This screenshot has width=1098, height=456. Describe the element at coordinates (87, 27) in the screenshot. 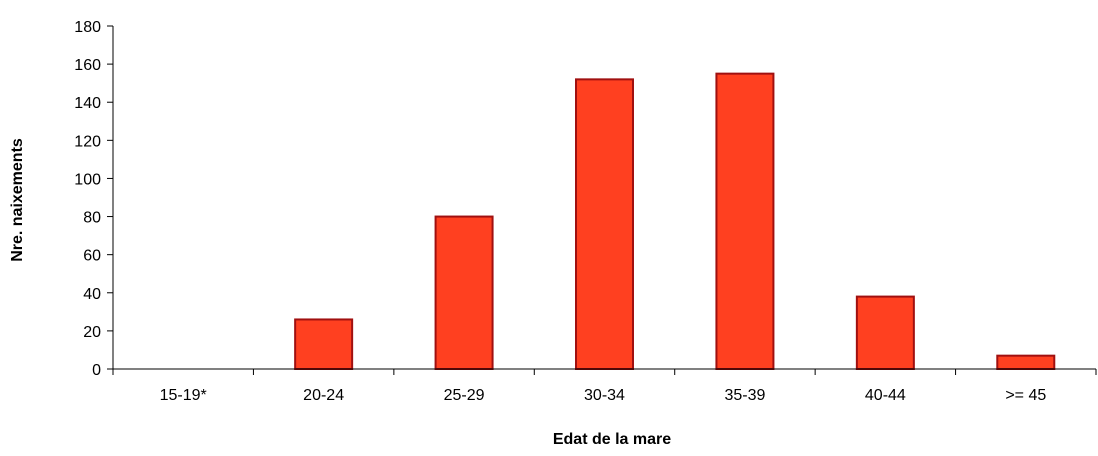

I see `y-tick-label: 180` at that location.